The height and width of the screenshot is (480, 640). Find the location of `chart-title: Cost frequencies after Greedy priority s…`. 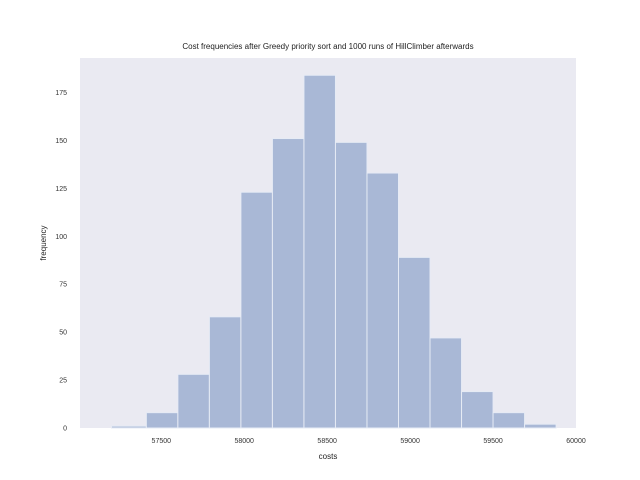

chart-title: Cost frequencies after Greedy priority s… is located at coordinates (327, 46).